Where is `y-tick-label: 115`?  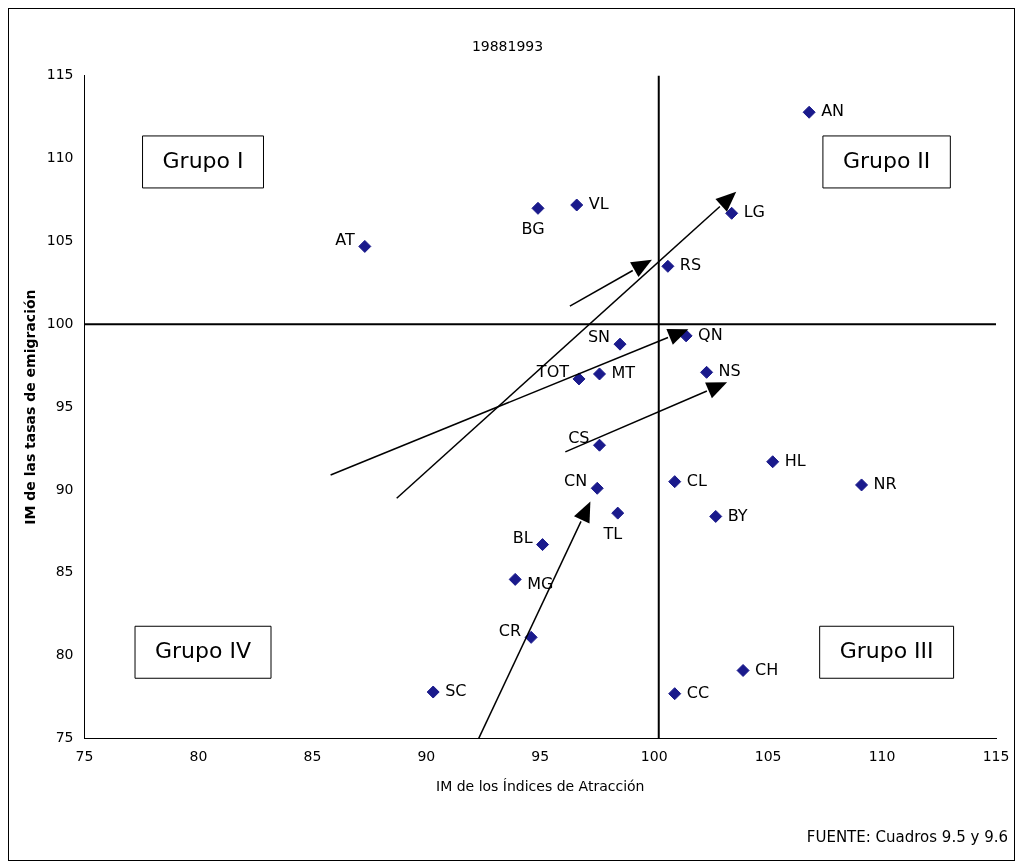
y-tick-label: 115 is located at coordinates (60, 74).